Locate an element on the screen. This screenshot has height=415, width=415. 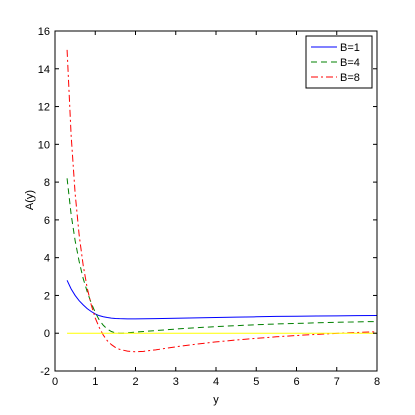
x-tick-label: 6 is located at coordinates (296, 382).